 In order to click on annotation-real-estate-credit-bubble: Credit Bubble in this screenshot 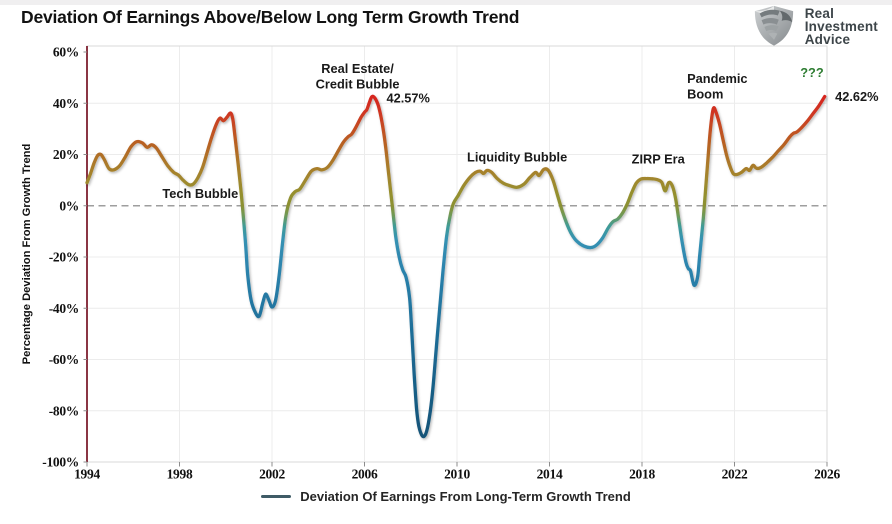, I will do `click(358, 84)`.